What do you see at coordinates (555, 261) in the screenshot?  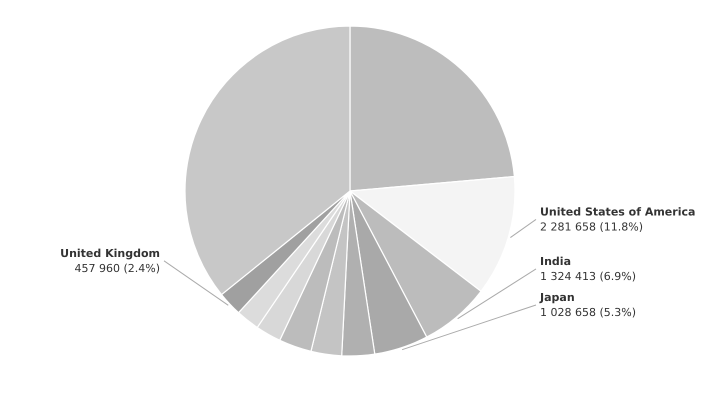 I see `slice-label: India` at bounding box center [555, 261].